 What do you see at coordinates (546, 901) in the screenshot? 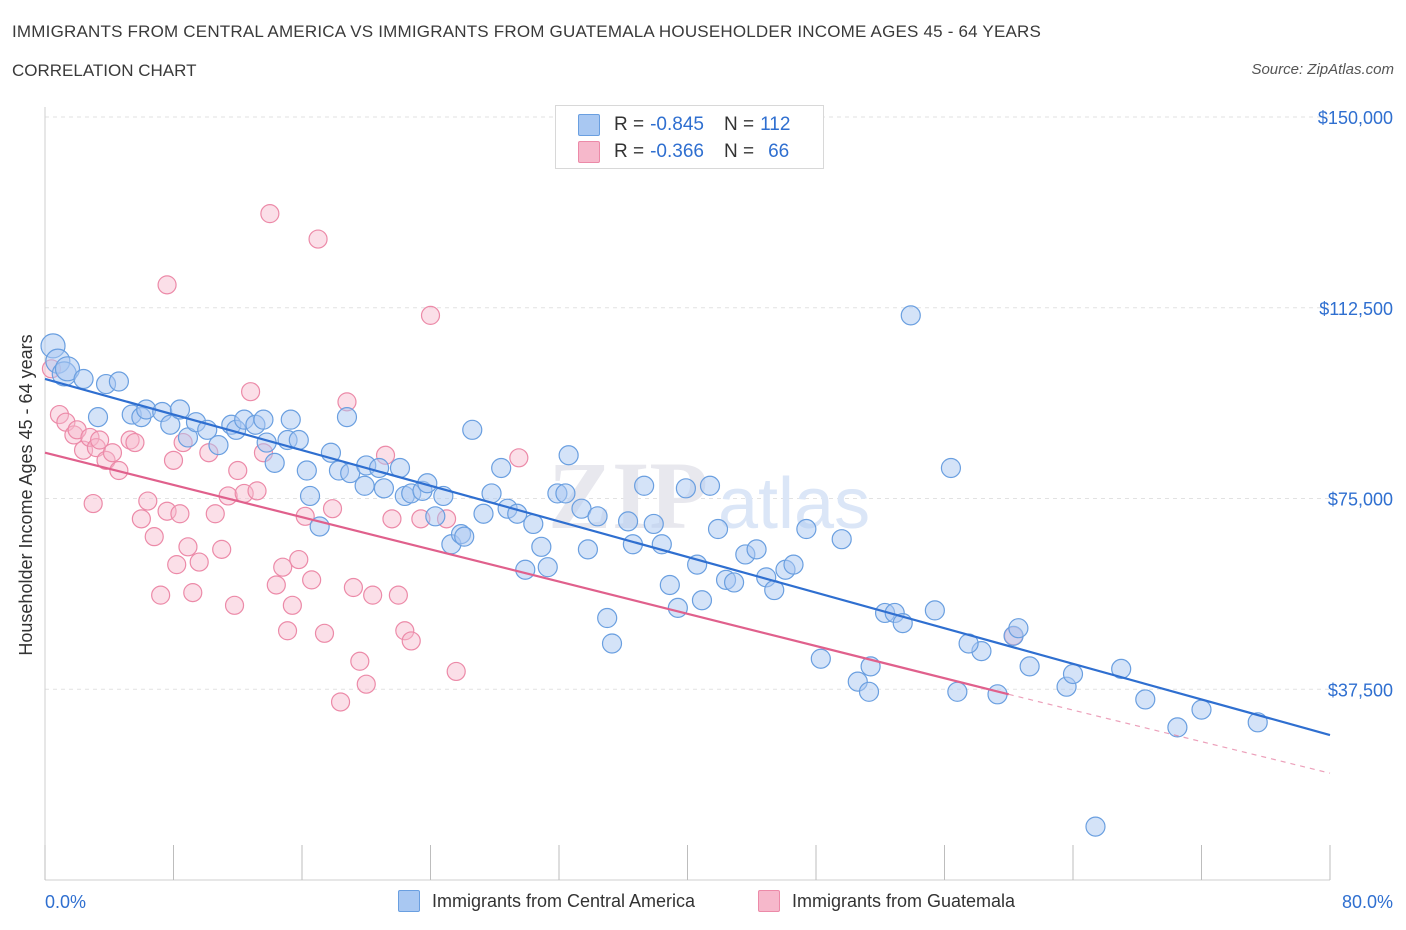
I see `legend-item-central-america: Immigrants from Central America` at bounding box center [546, 901].